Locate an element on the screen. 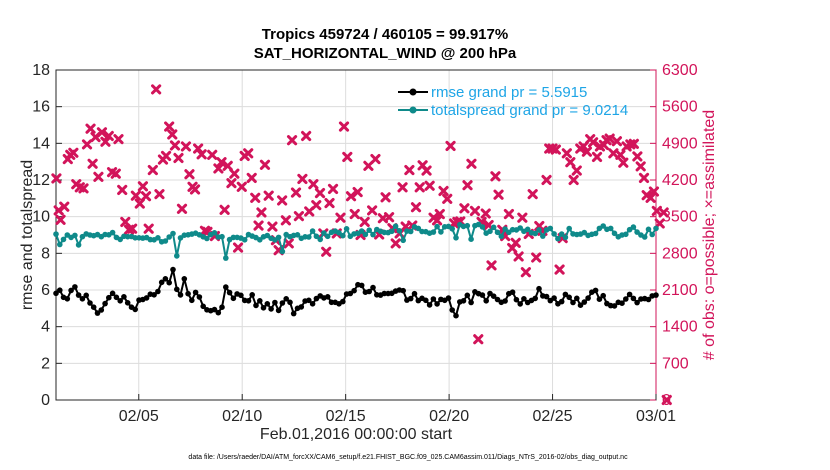 Image resolution: width=830 pixels, height=470 pixels. left-axis-ticks: 0 2 4 6 8 10 12 14 16 18 is located at coordinates (47, 235).